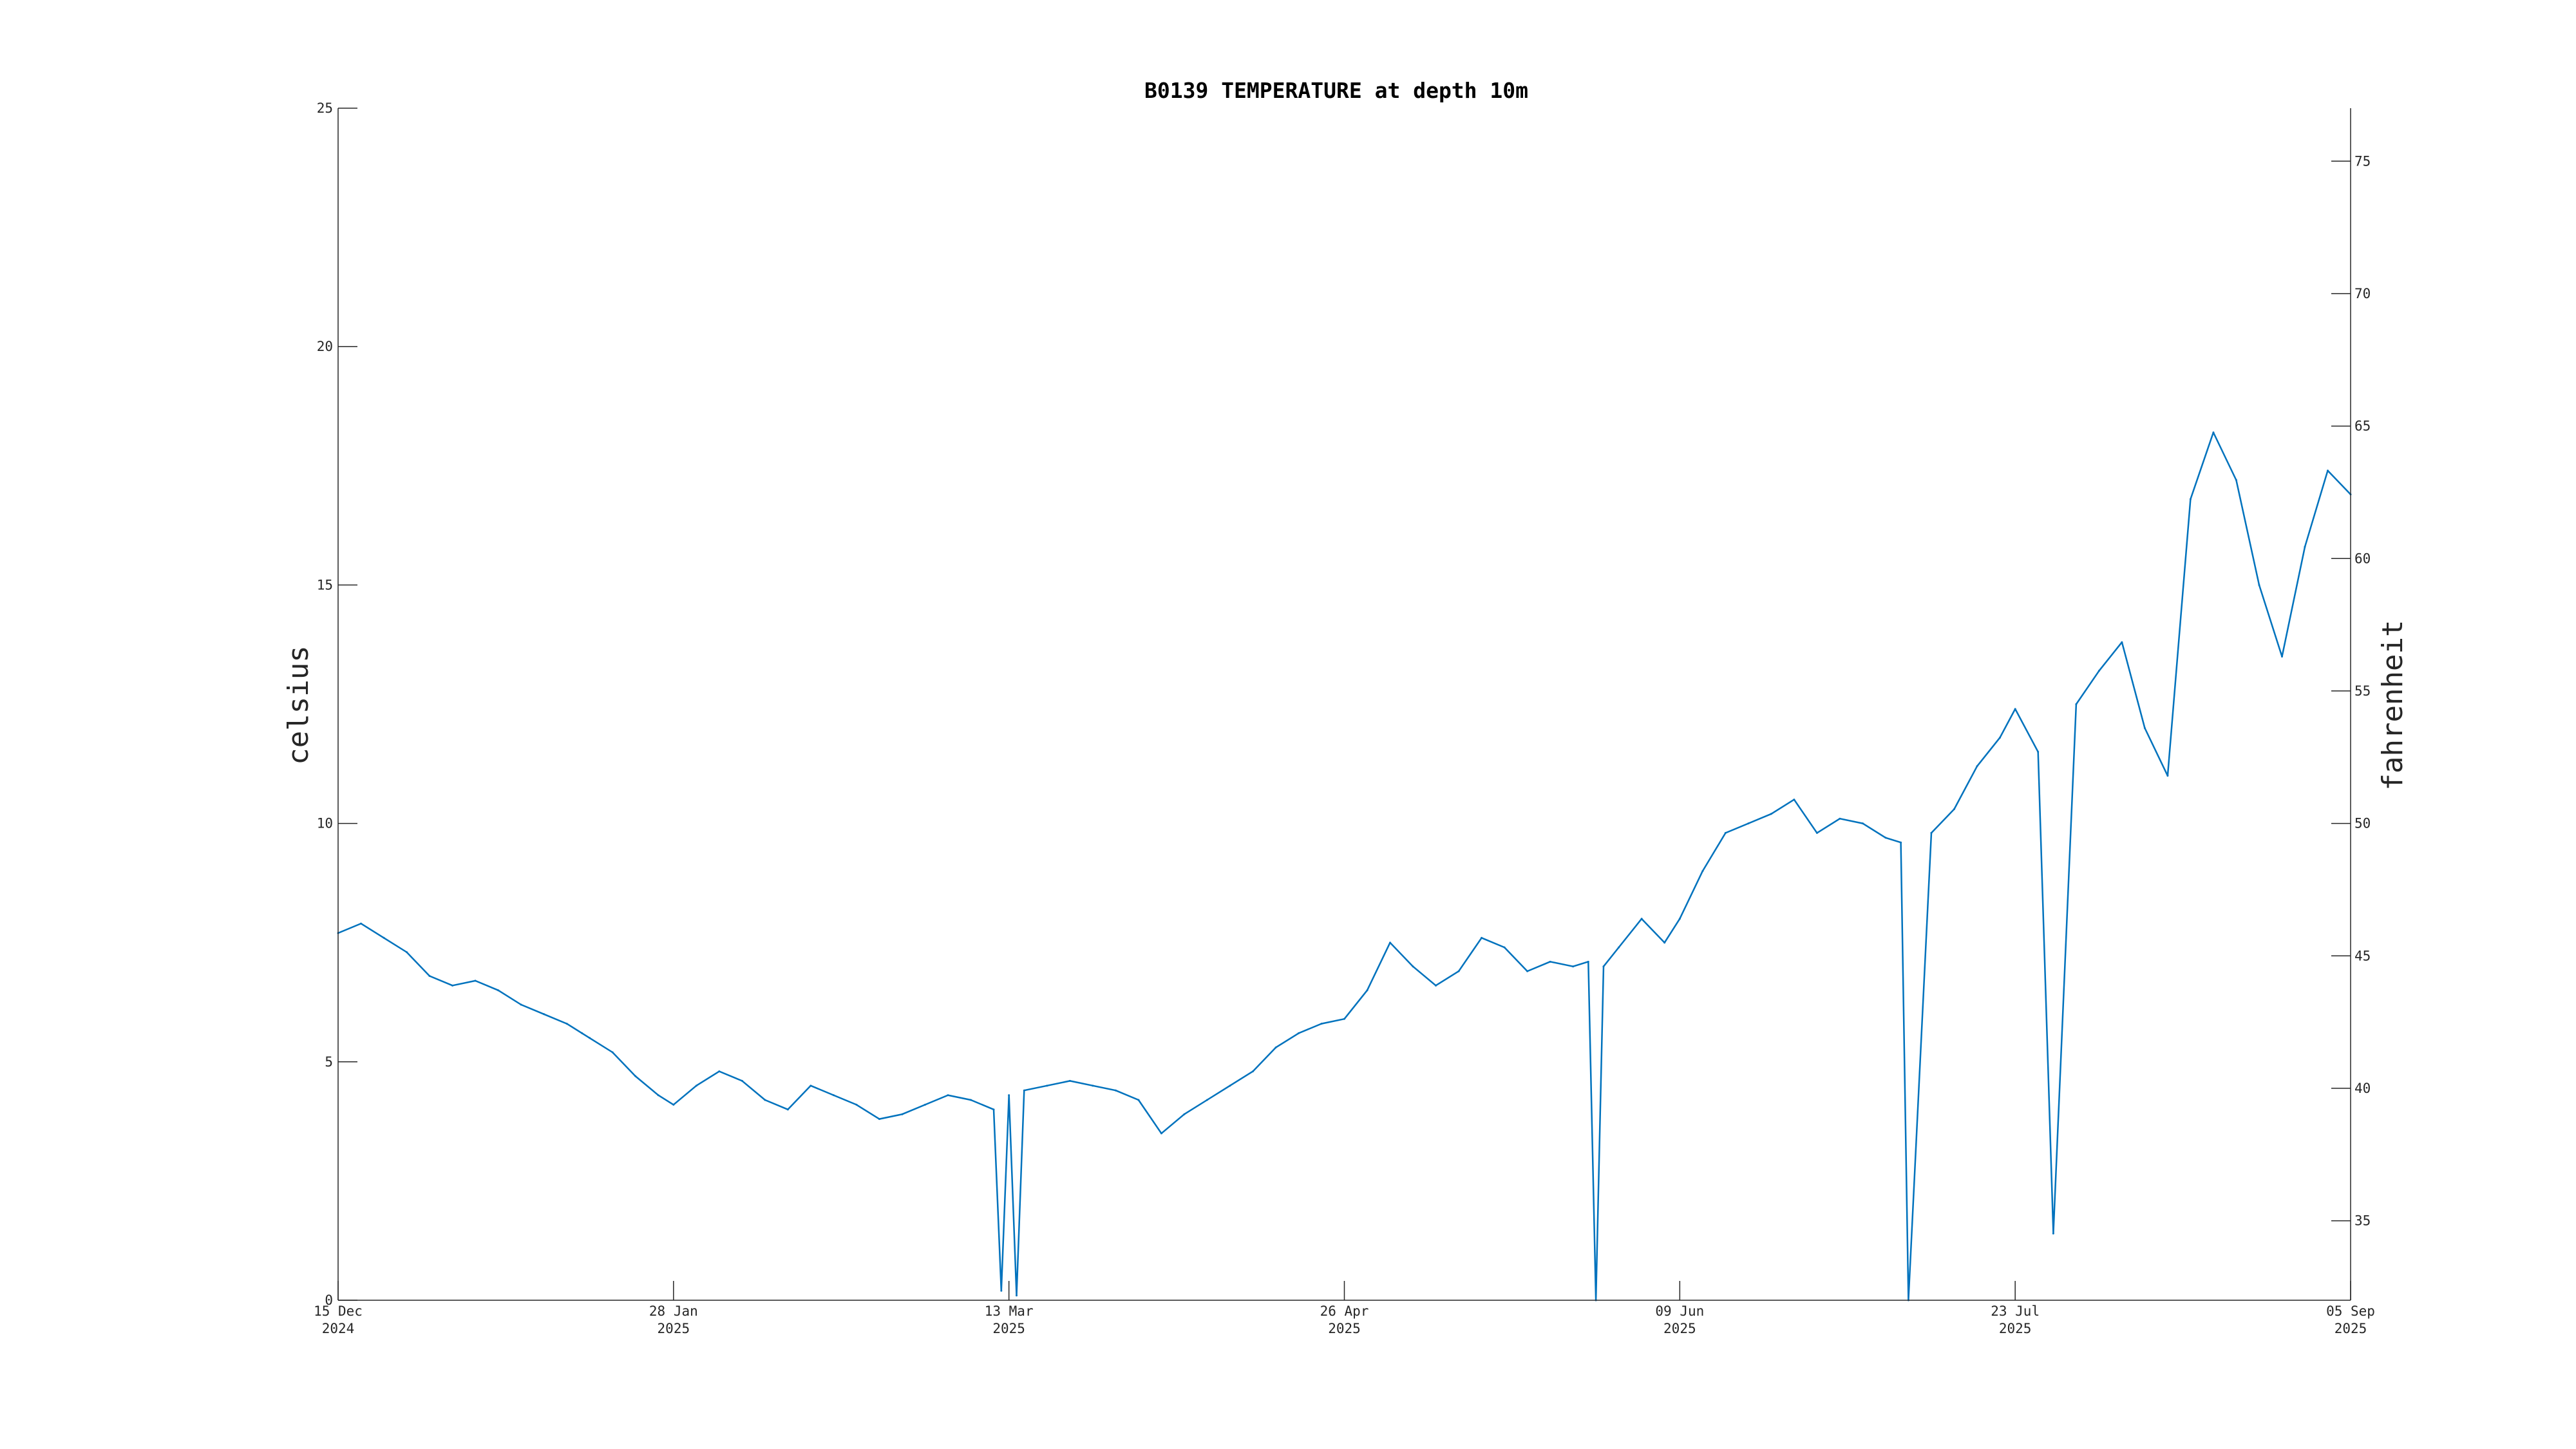 The image size is (2576, 1449). I want to click on left-y-tick-label: 5, so click(329, 1062).